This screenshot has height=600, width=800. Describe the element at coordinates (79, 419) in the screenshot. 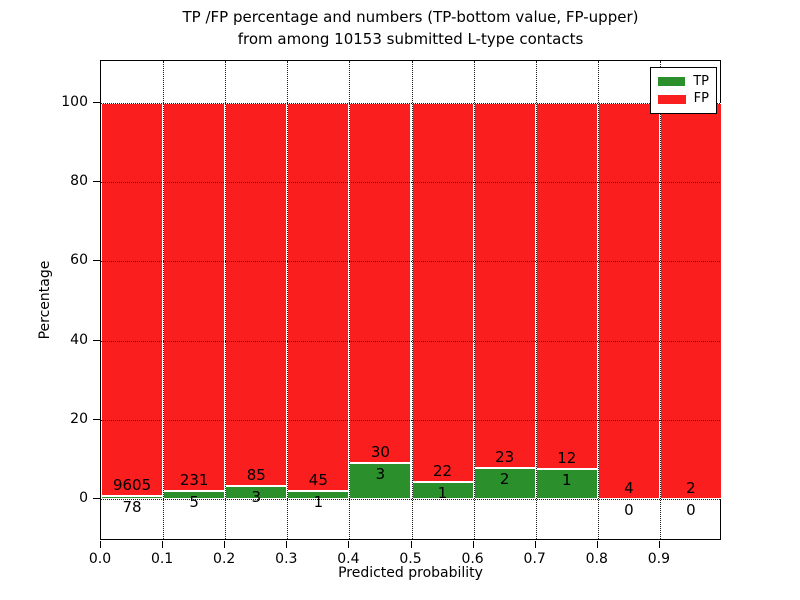

I see `y-tick-label: 20` at that location.